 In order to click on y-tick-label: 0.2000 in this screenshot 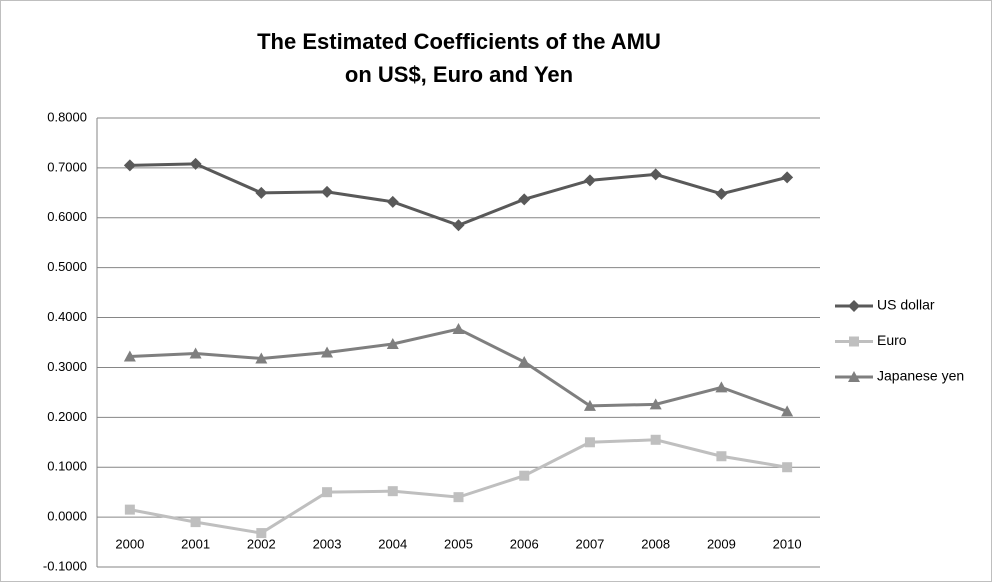, I will do `click(67, 416)`.